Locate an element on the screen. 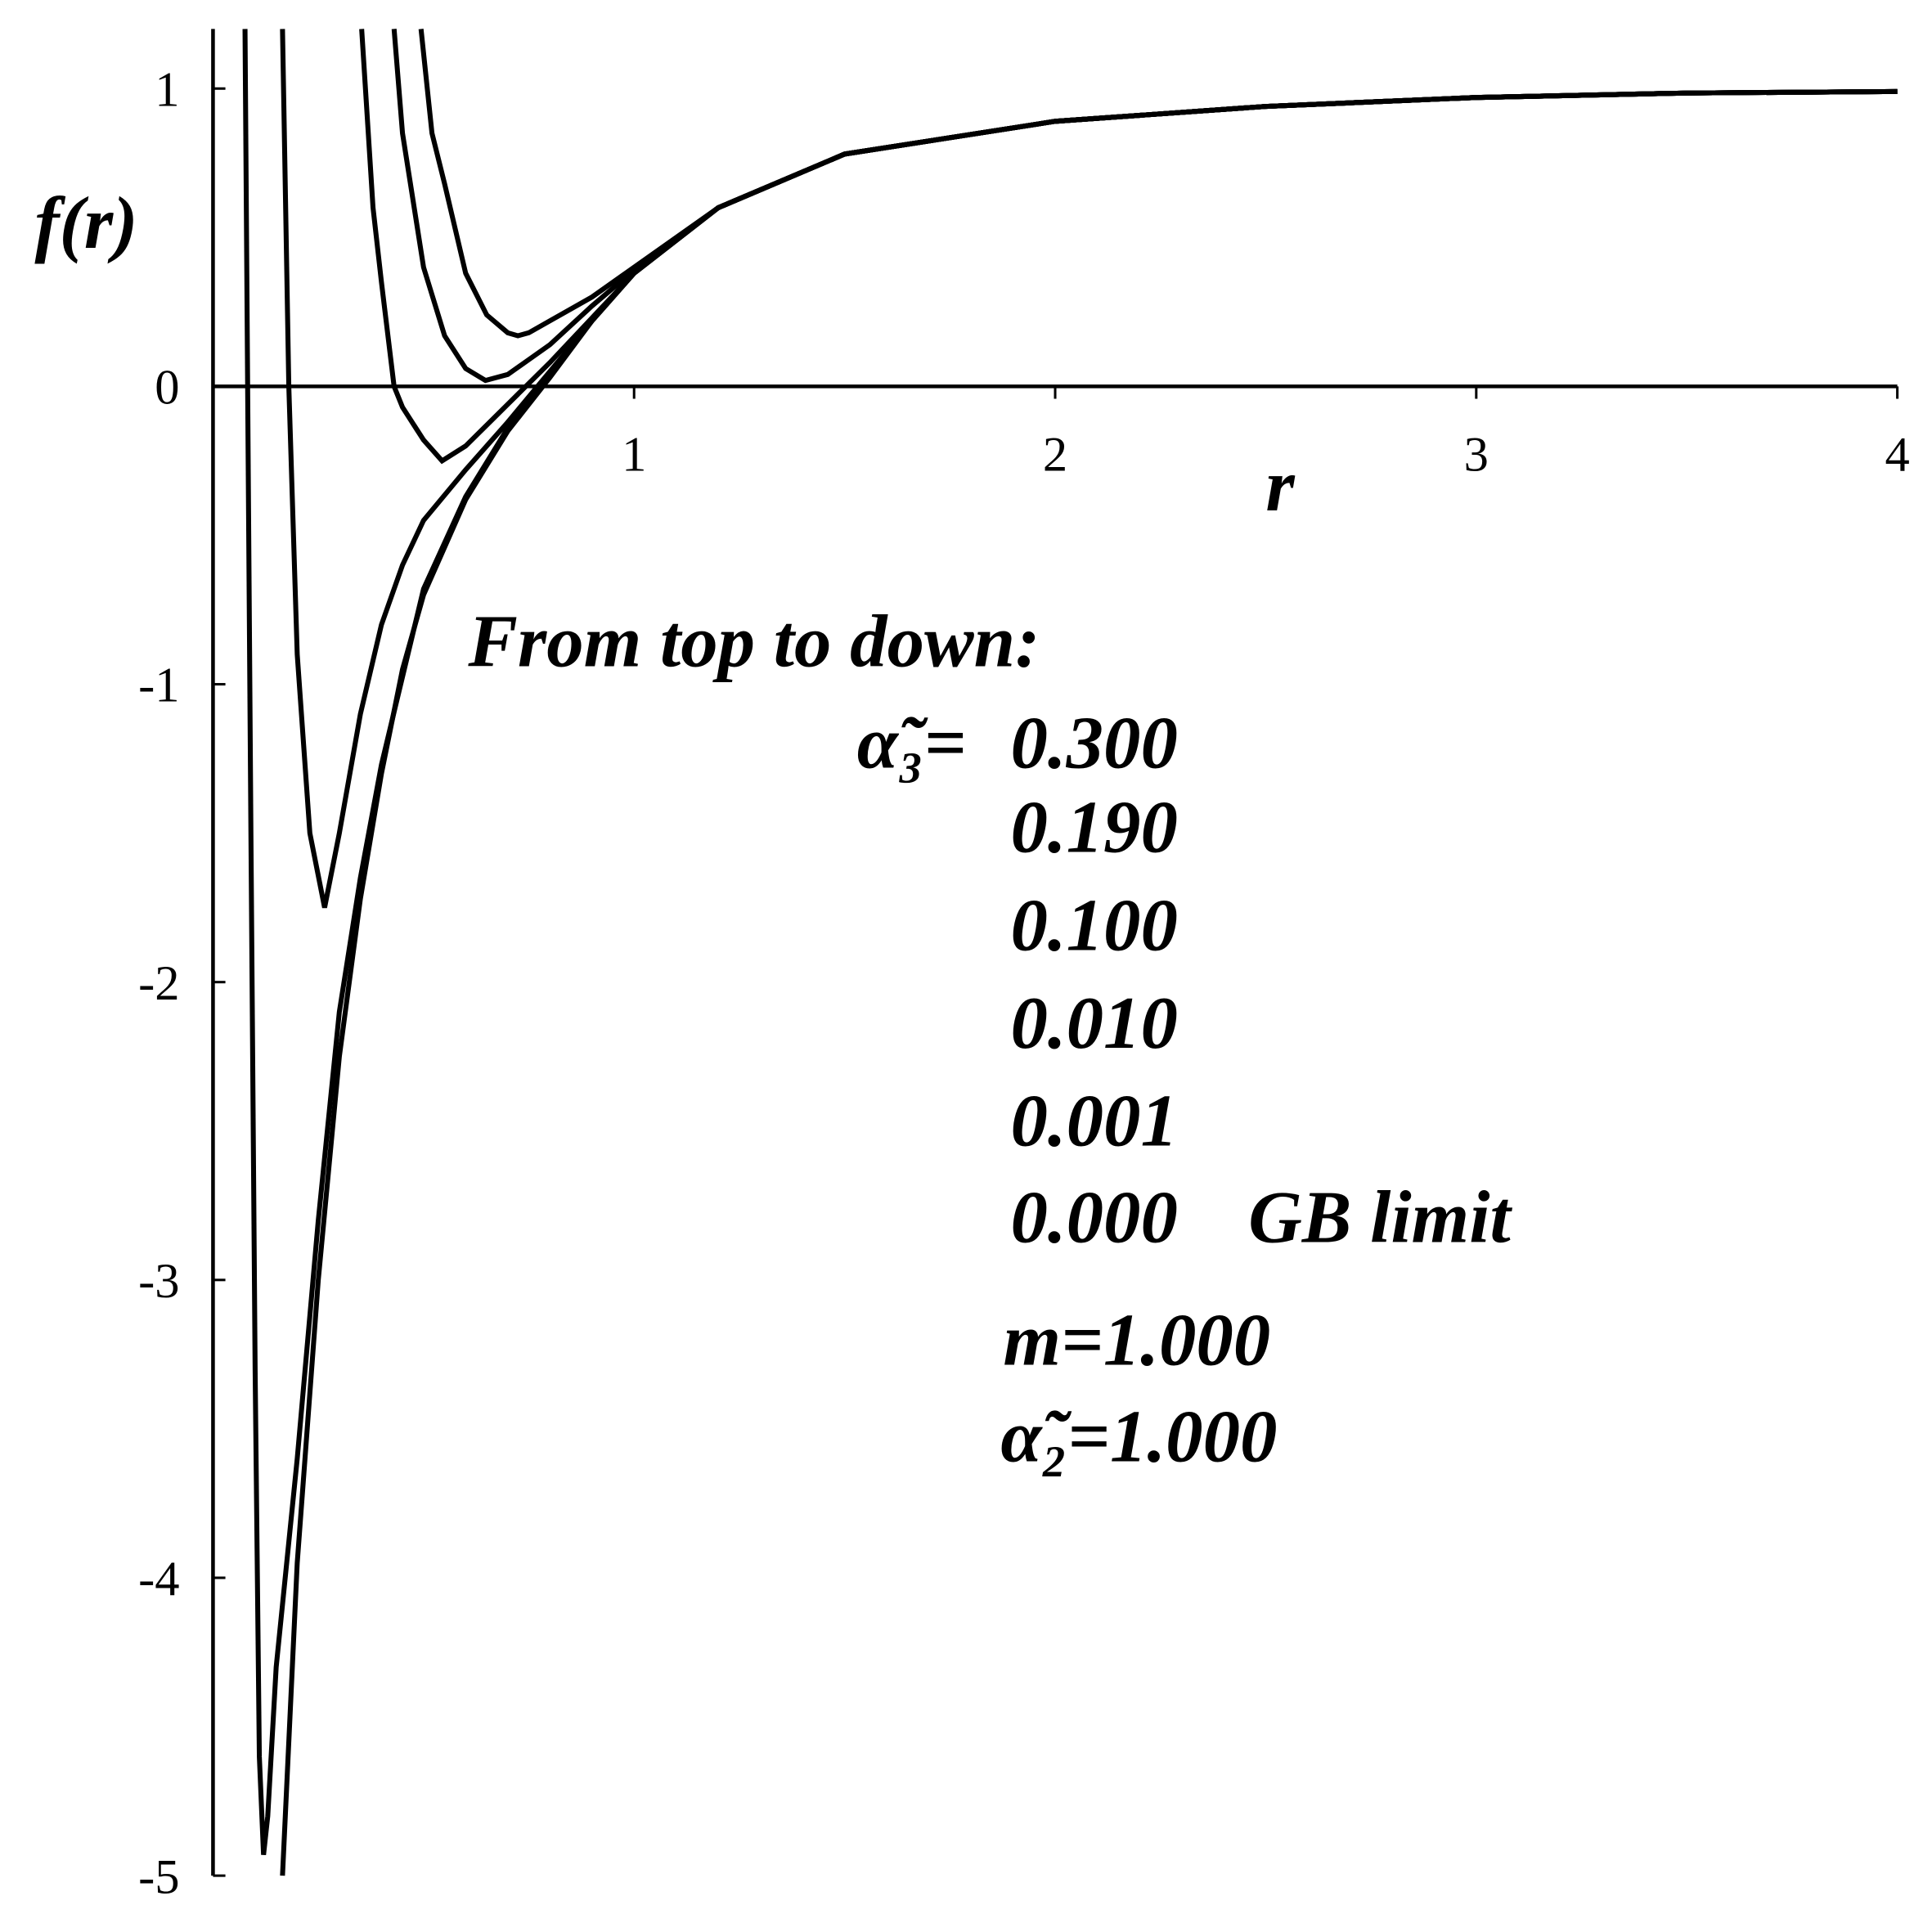 Image resolution: width=1932 pixels, height=1932 pixels. annotation: α̃₂=1.000 is located at coordinates (1138, 1436).